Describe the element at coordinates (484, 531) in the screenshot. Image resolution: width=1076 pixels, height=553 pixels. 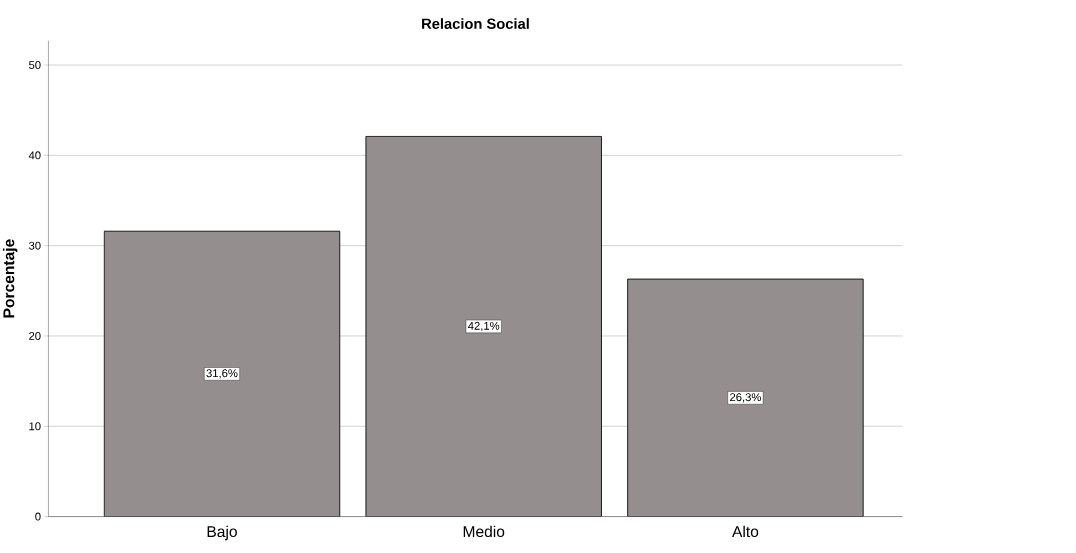
I see `x-tick-label: Medio` at that location.